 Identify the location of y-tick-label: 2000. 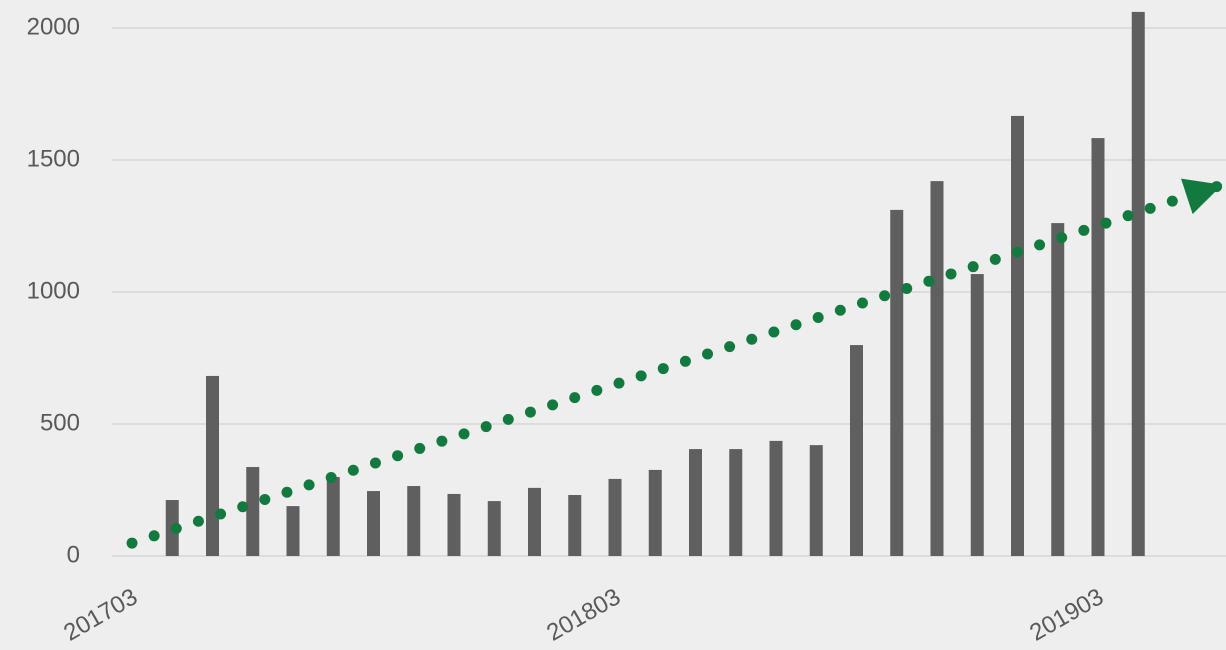
(53, 26).